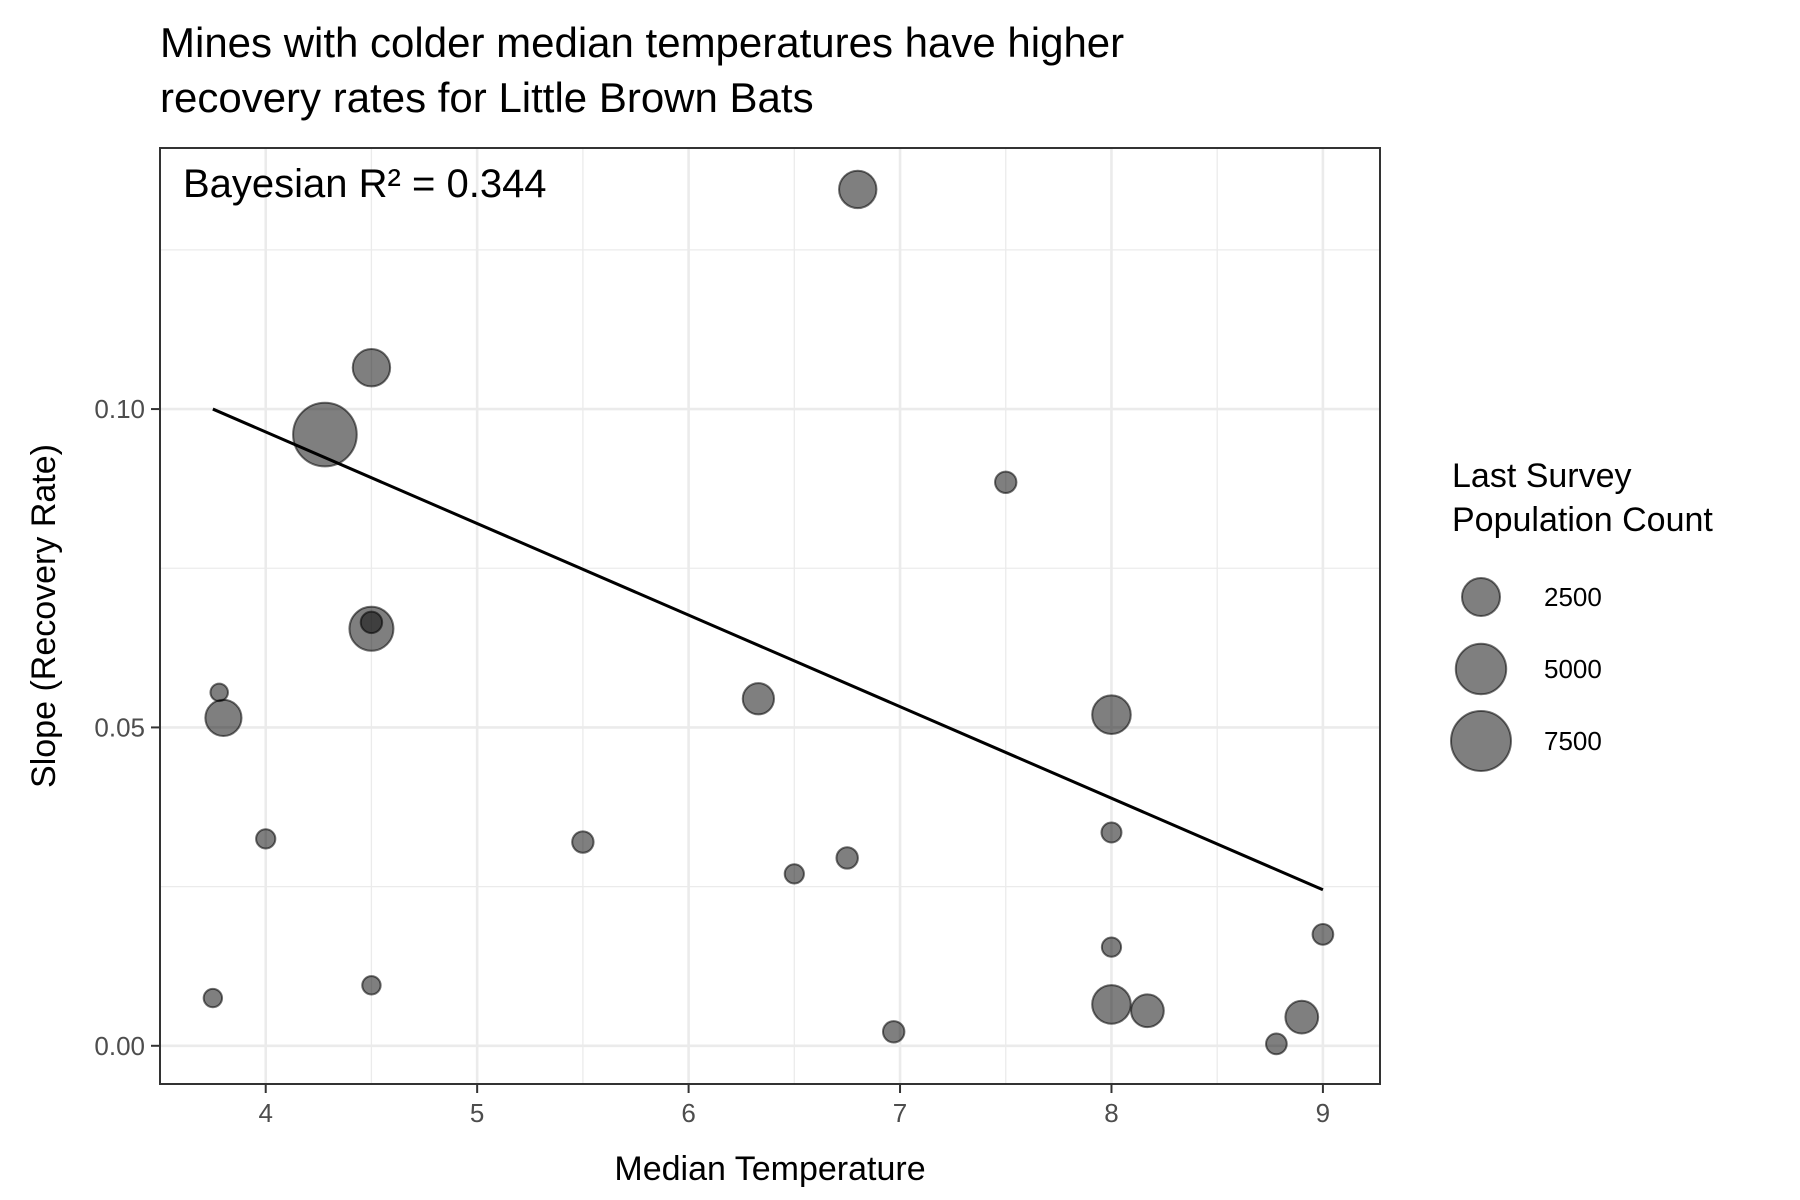  I want to click on legend-entry-label: 2500, so click(1573, 597).